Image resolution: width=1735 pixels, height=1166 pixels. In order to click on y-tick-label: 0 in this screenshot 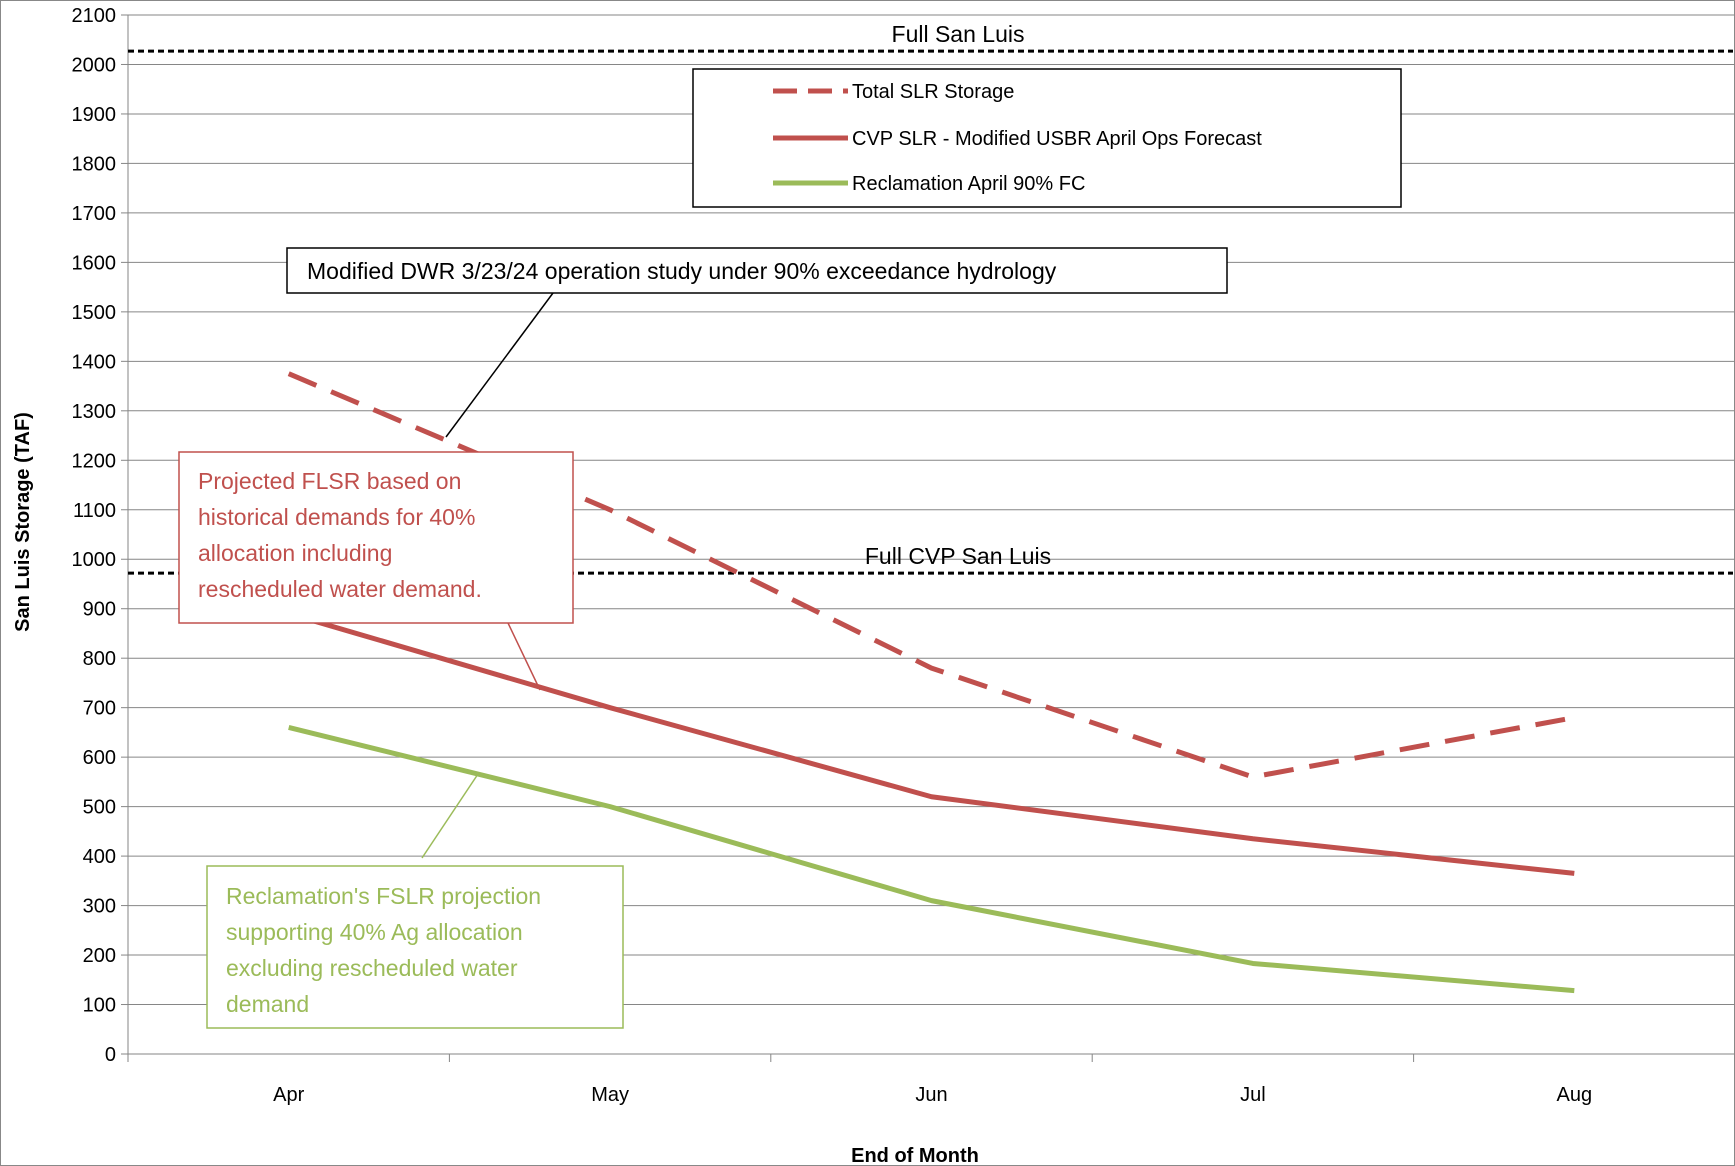, I will do `click(110, 1055)`.